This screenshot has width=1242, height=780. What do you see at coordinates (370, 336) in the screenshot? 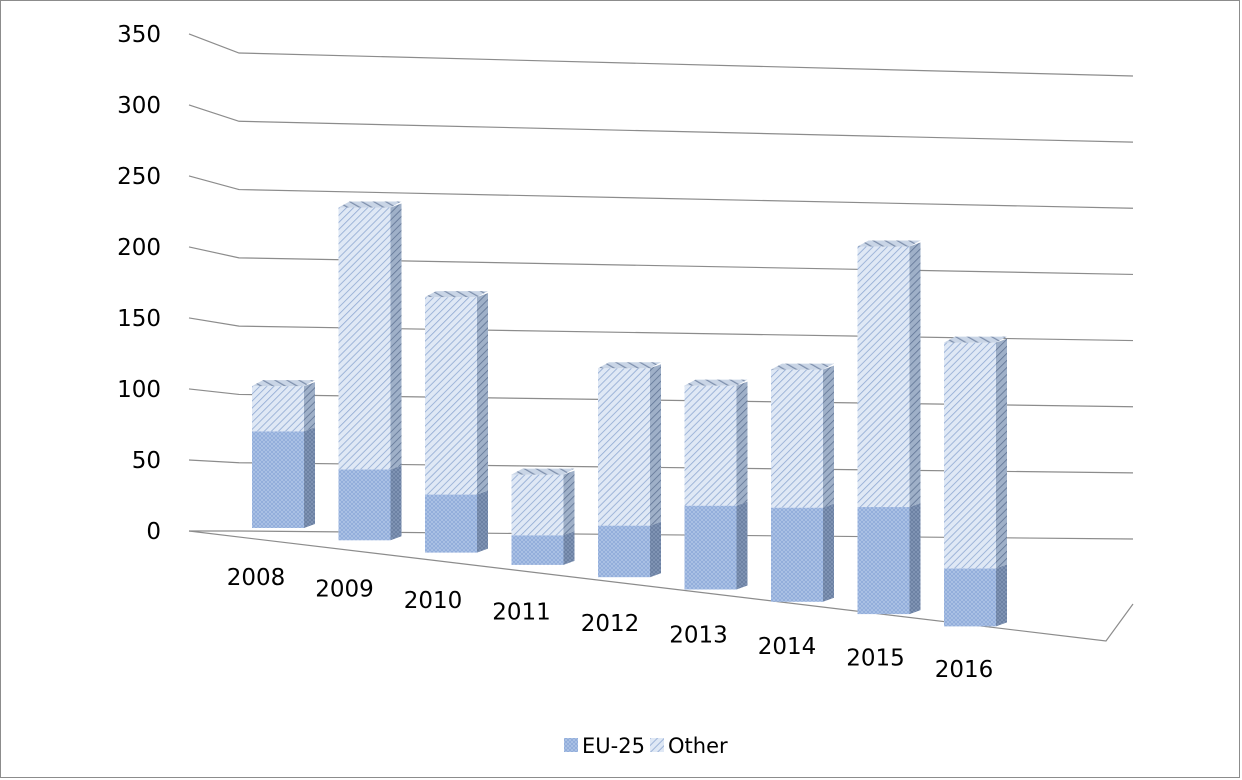
I see `bar-other-2009` at bounding box center [370, 336].